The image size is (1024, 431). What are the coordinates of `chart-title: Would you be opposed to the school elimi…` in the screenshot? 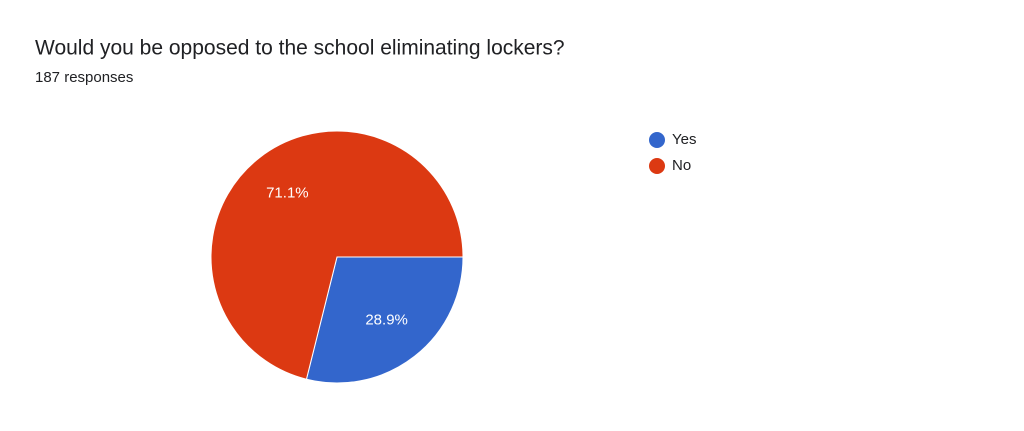 It's located at (300, 48).